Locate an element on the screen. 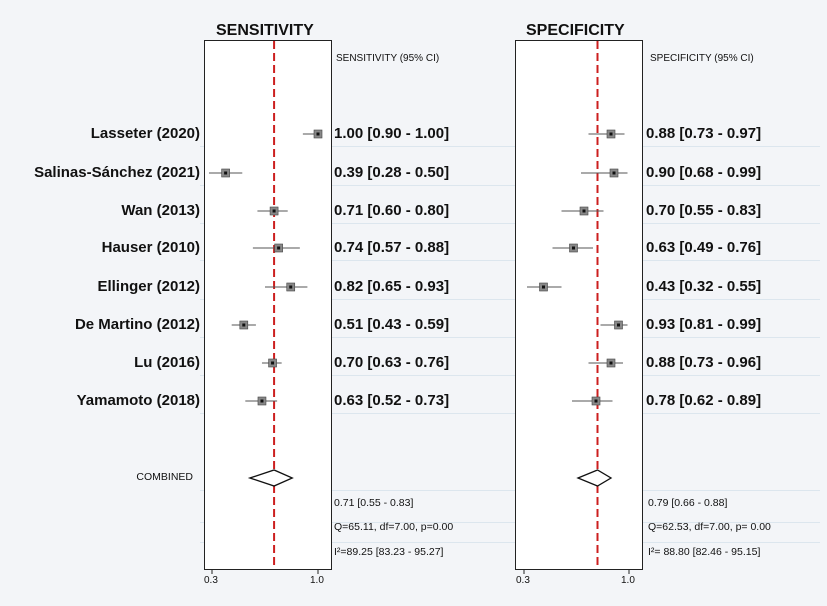 This screenshot has height=606, width=827. combined-label: COMBINED is located at coordinates (164, 477).